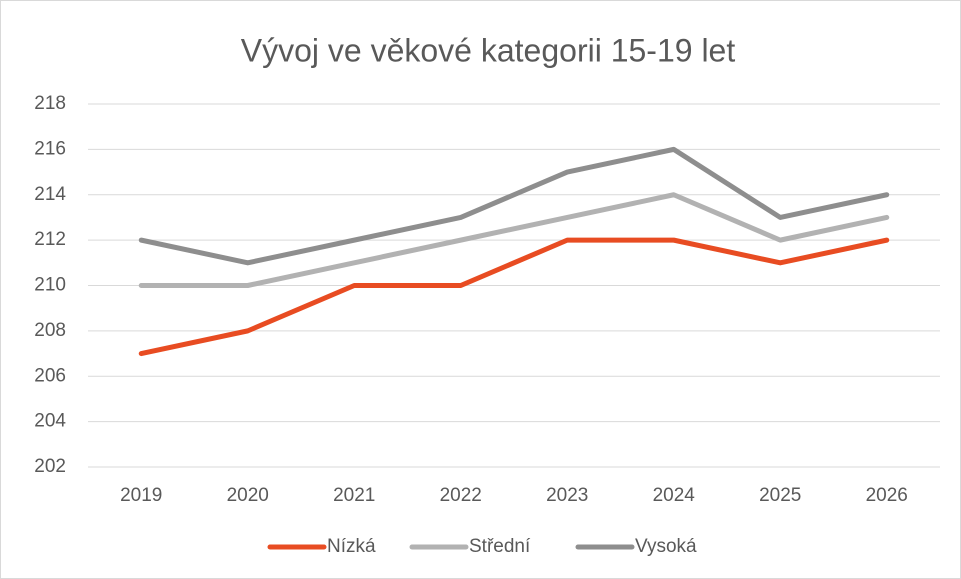 This screenshot has height=579, width=961. What do you see at coordinates (248, 495) in the screenshot?
I see `x-tick-label: 2020` at bounding box center [248, 495].